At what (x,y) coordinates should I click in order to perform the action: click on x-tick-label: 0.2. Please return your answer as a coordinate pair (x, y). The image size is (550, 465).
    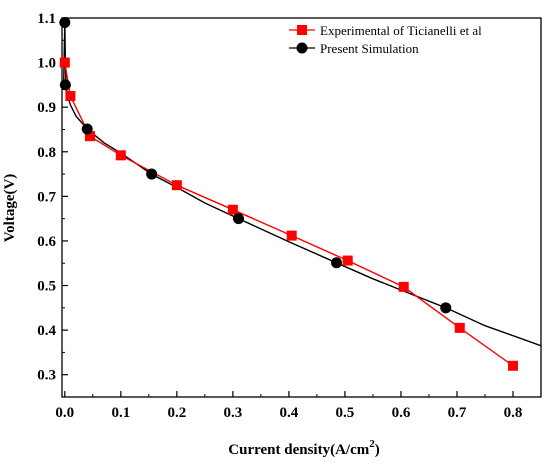
    Looking at the image, I should click on (176, 413).